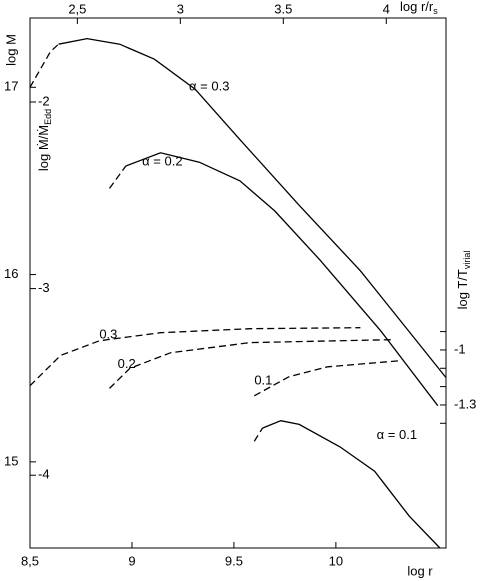 This screenshot has height=581, width=480. I want to click on y2-label-sub: Edd, so click(48, 117).